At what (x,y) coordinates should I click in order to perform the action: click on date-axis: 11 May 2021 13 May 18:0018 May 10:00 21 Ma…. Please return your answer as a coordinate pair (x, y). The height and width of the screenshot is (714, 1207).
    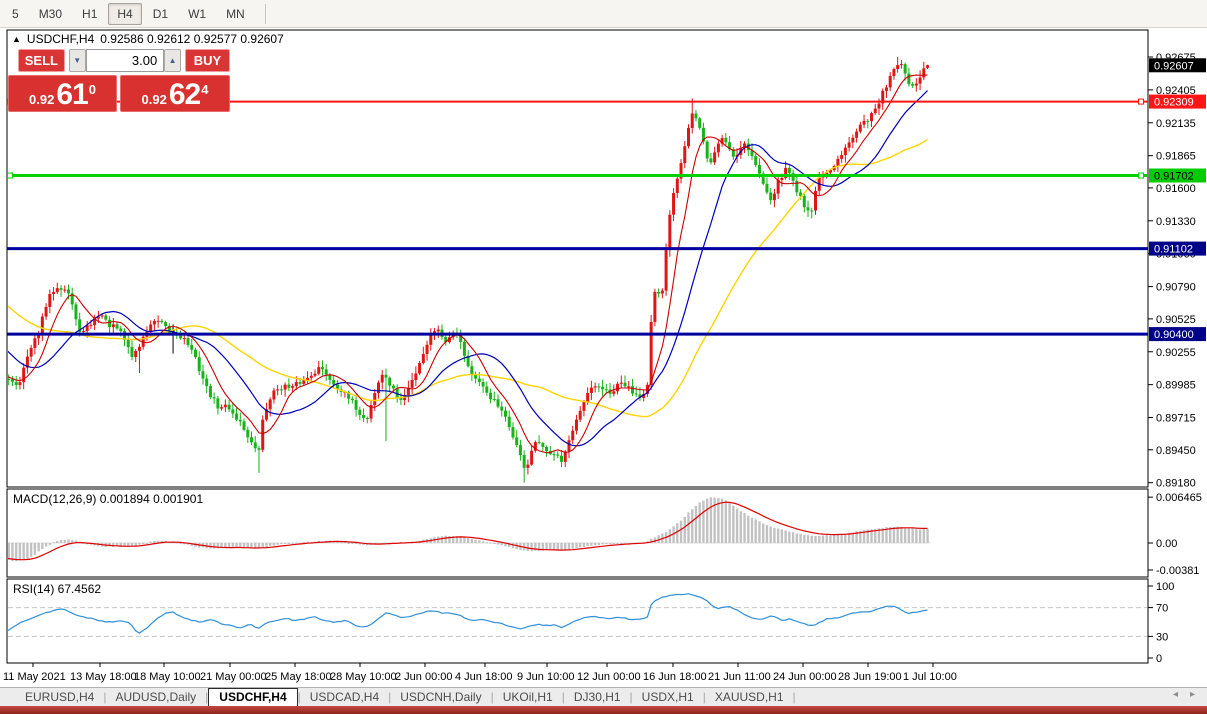
    Looking at the image, I should click on (480, 673).